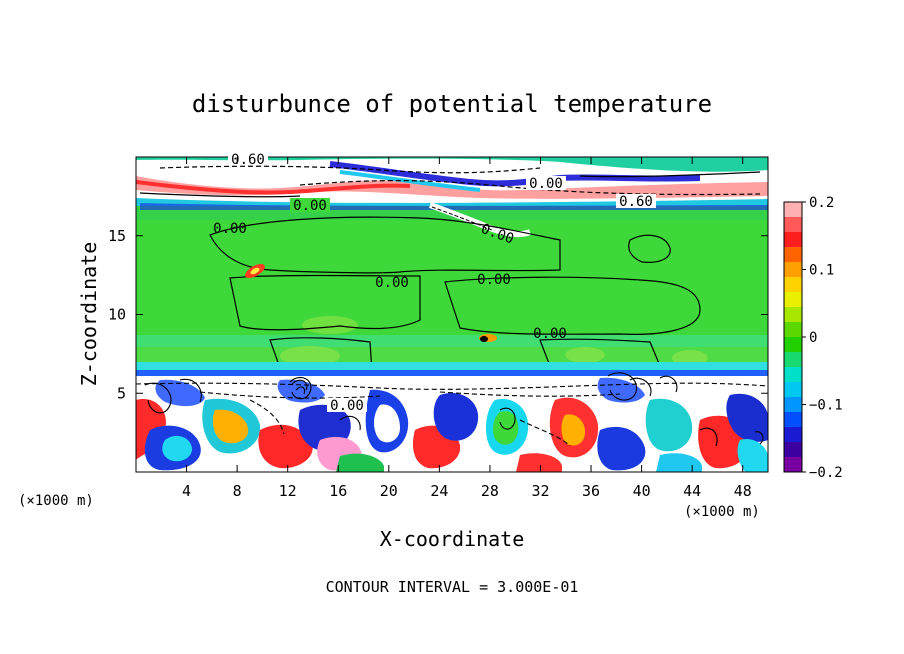 This screenshot has height=654, width=904. Describe the element at coordinates (117, 315) in the screenshot. I see `y-tick-label: 10` at that location.